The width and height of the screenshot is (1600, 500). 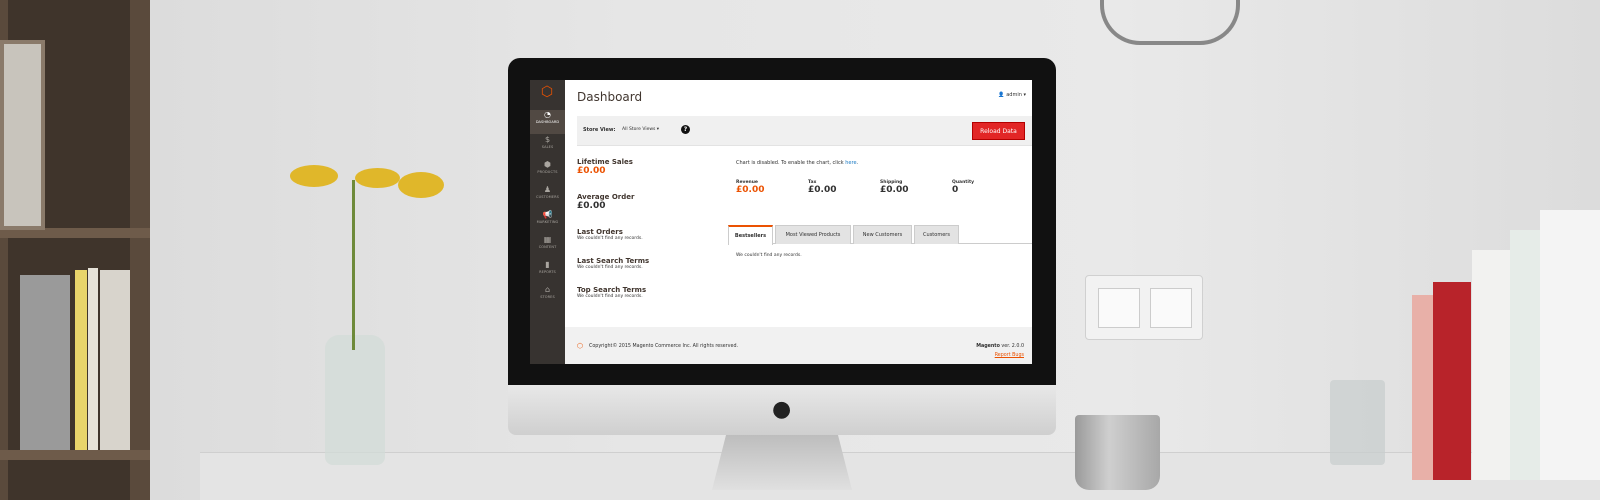 I want to click on apple-logo-icon: ●, so click(x=782, y=409).